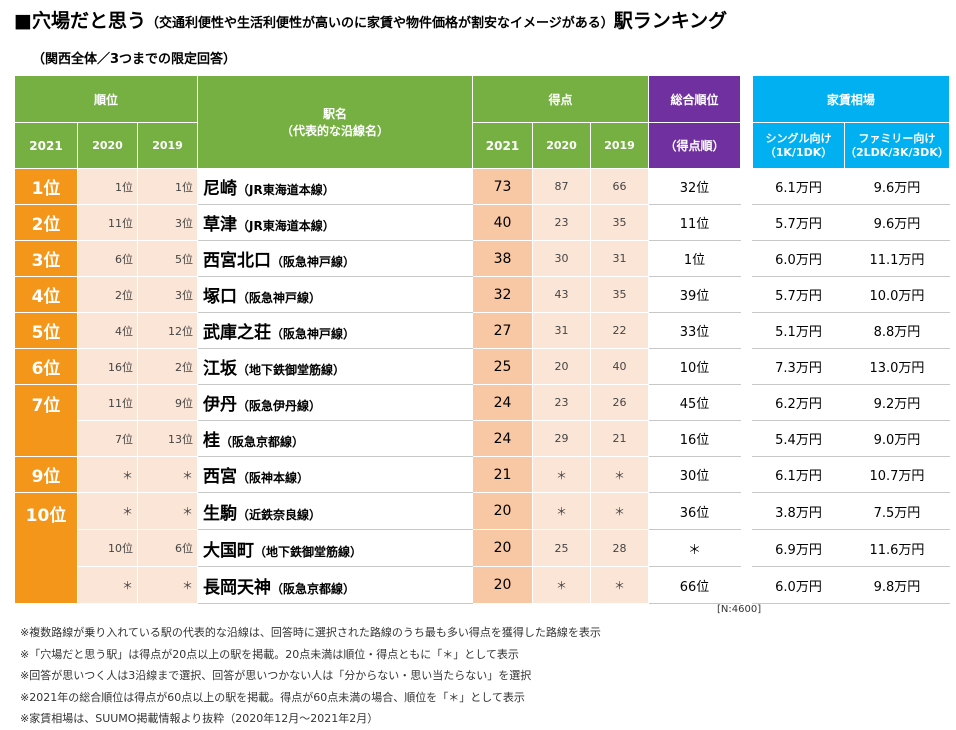 The width and height of the screenshot is (956, 730). What do you see at coordinates (167, 294) in the screenshot?
I see `rank-2019-cell: 3位` at bounding box center [167, 294].